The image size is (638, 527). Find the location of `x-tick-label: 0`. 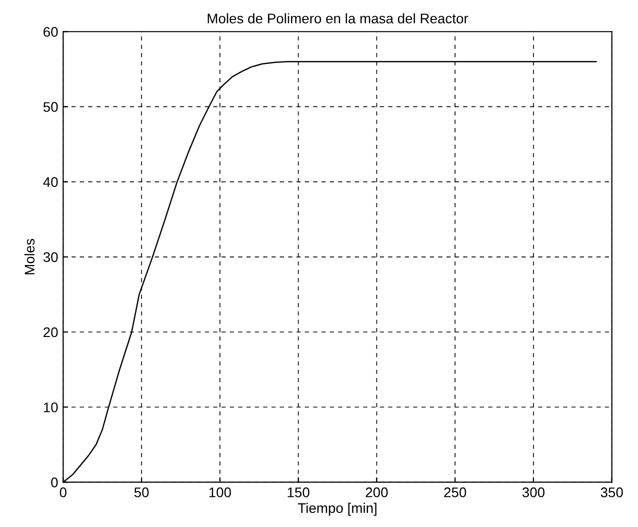

x-tick-label: 0 is located at coordinates (63, 492).